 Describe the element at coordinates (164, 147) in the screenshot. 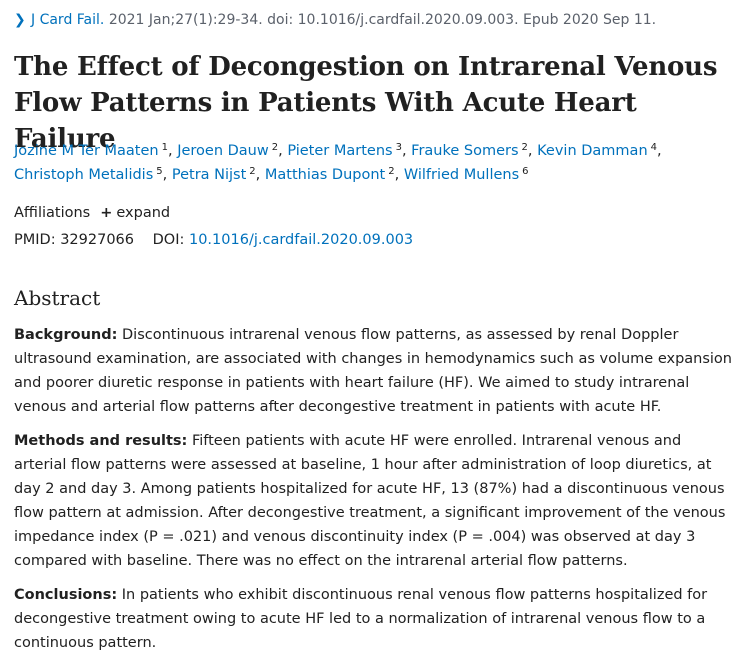

I see `affiliation-ref: 1` at that location.